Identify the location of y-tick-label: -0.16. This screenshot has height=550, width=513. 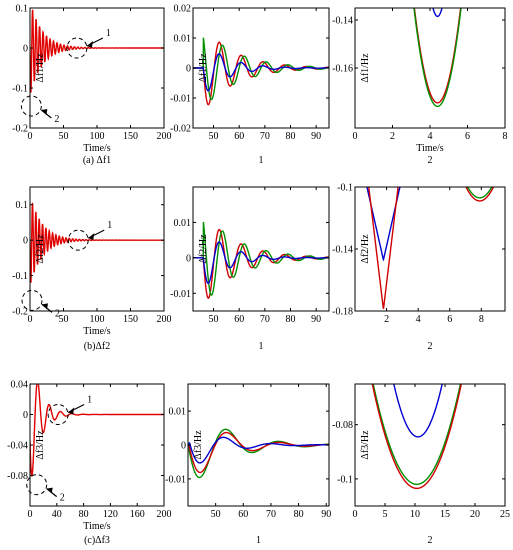
(342, 69).